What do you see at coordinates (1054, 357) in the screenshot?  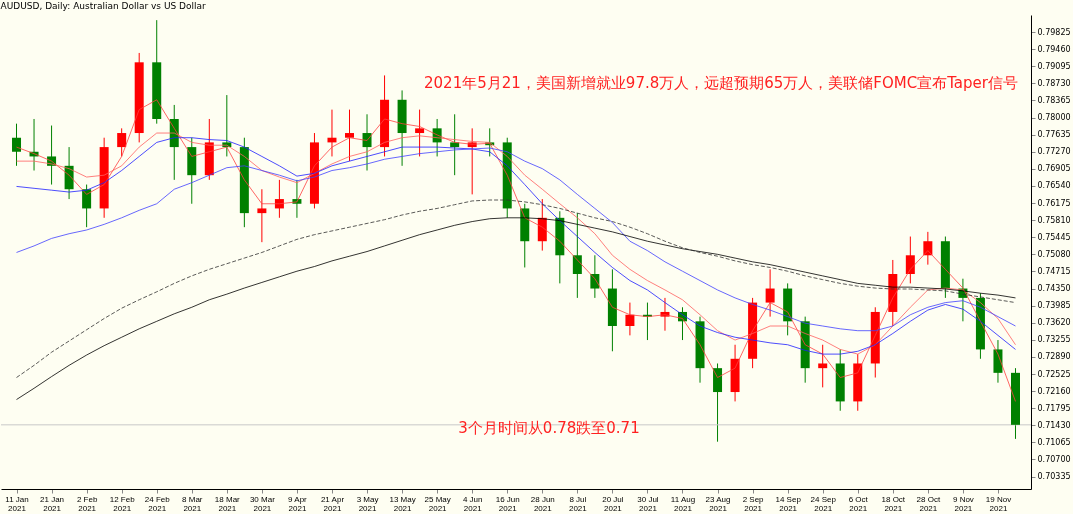 I see `y-tick-label: 0.72890` at bounding box center [1054, 357].